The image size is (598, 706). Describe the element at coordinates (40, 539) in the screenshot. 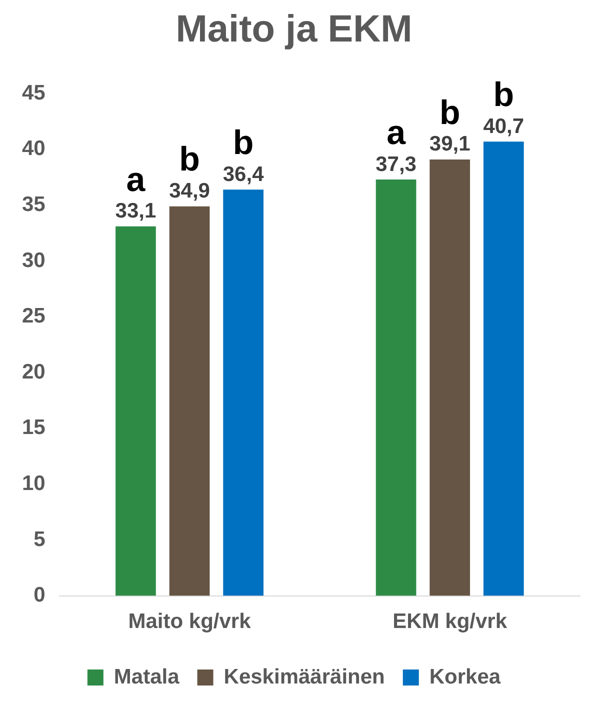

I see `y-tick-label: 5` at that location.